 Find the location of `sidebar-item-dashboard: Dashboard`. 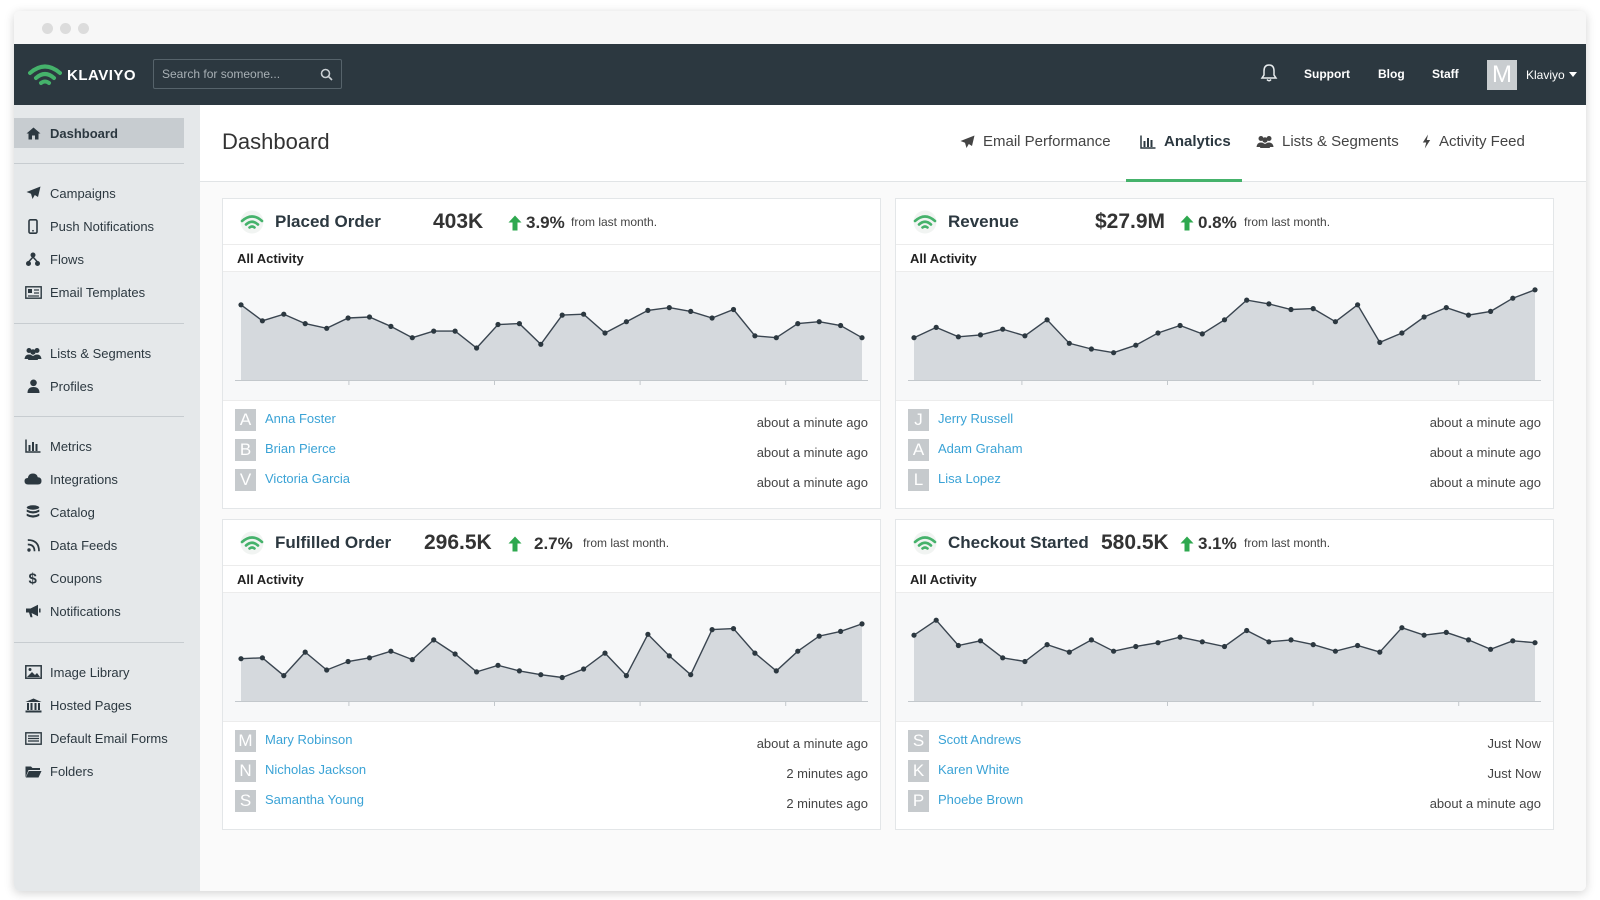

sidebar-item-dashboard: Dashboard is located at coordinates (99, 133).